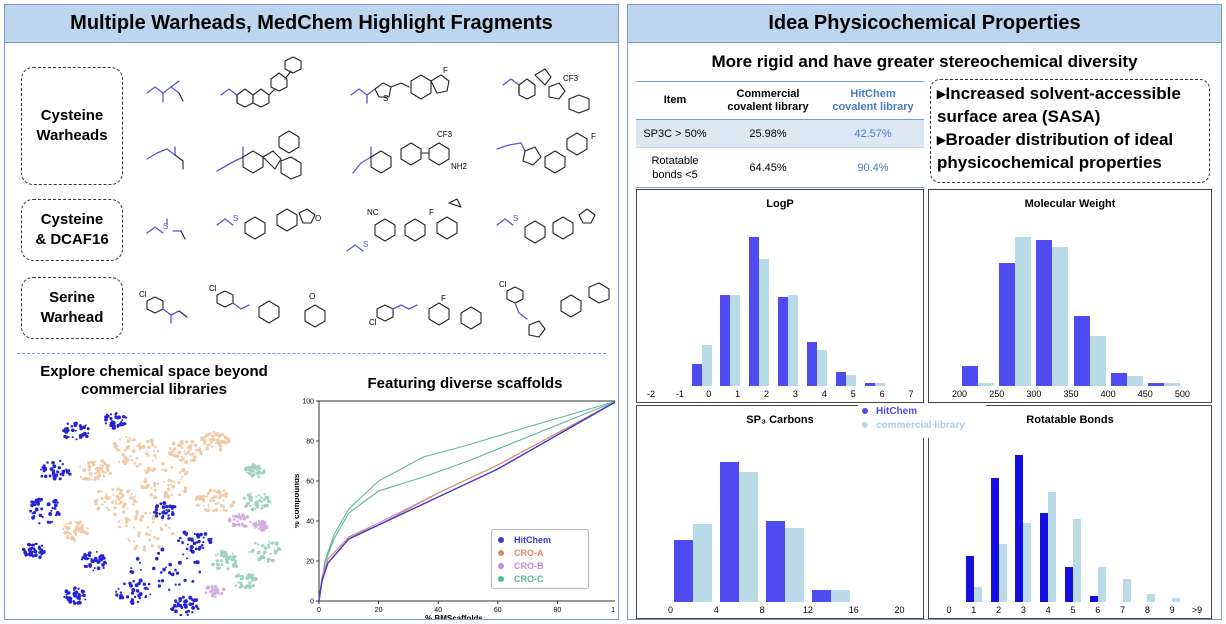 The width and height of the screenshot is (1226, 624). What do you see at coordinates (651, 394) in the screenshot?
I see `x-tick-label: -2` at bounding box center [651, 394].